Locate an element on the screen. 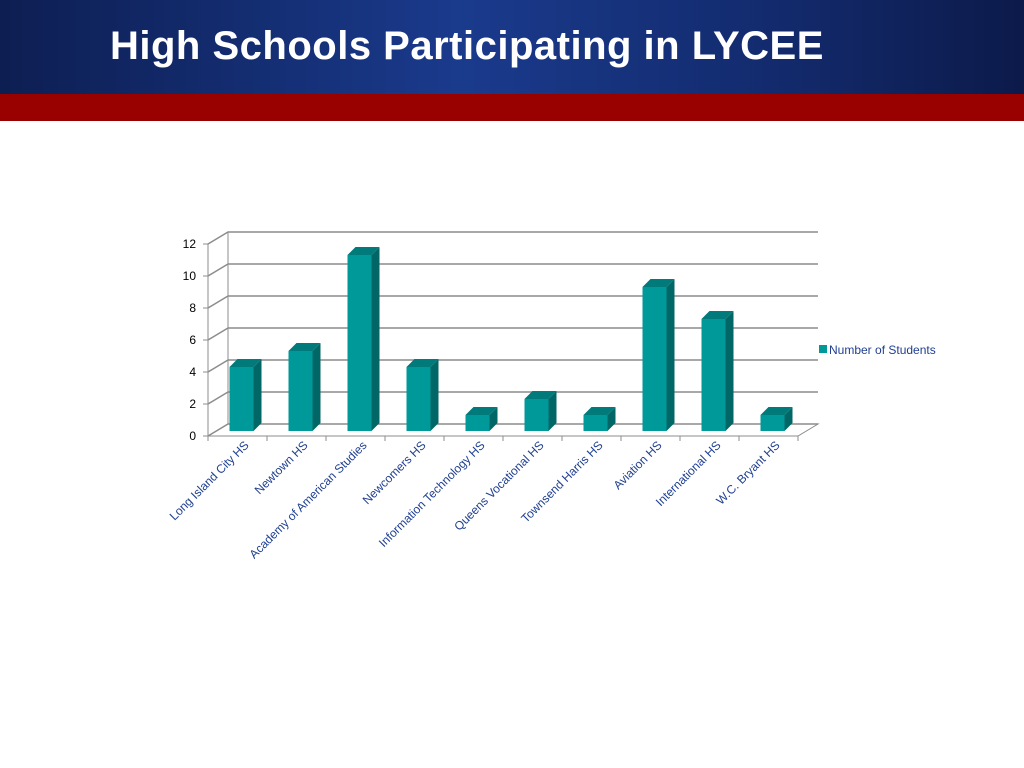 The image size is (1024, 768). x-tick-label: Aviation HS is located at coordinates (638, 465).